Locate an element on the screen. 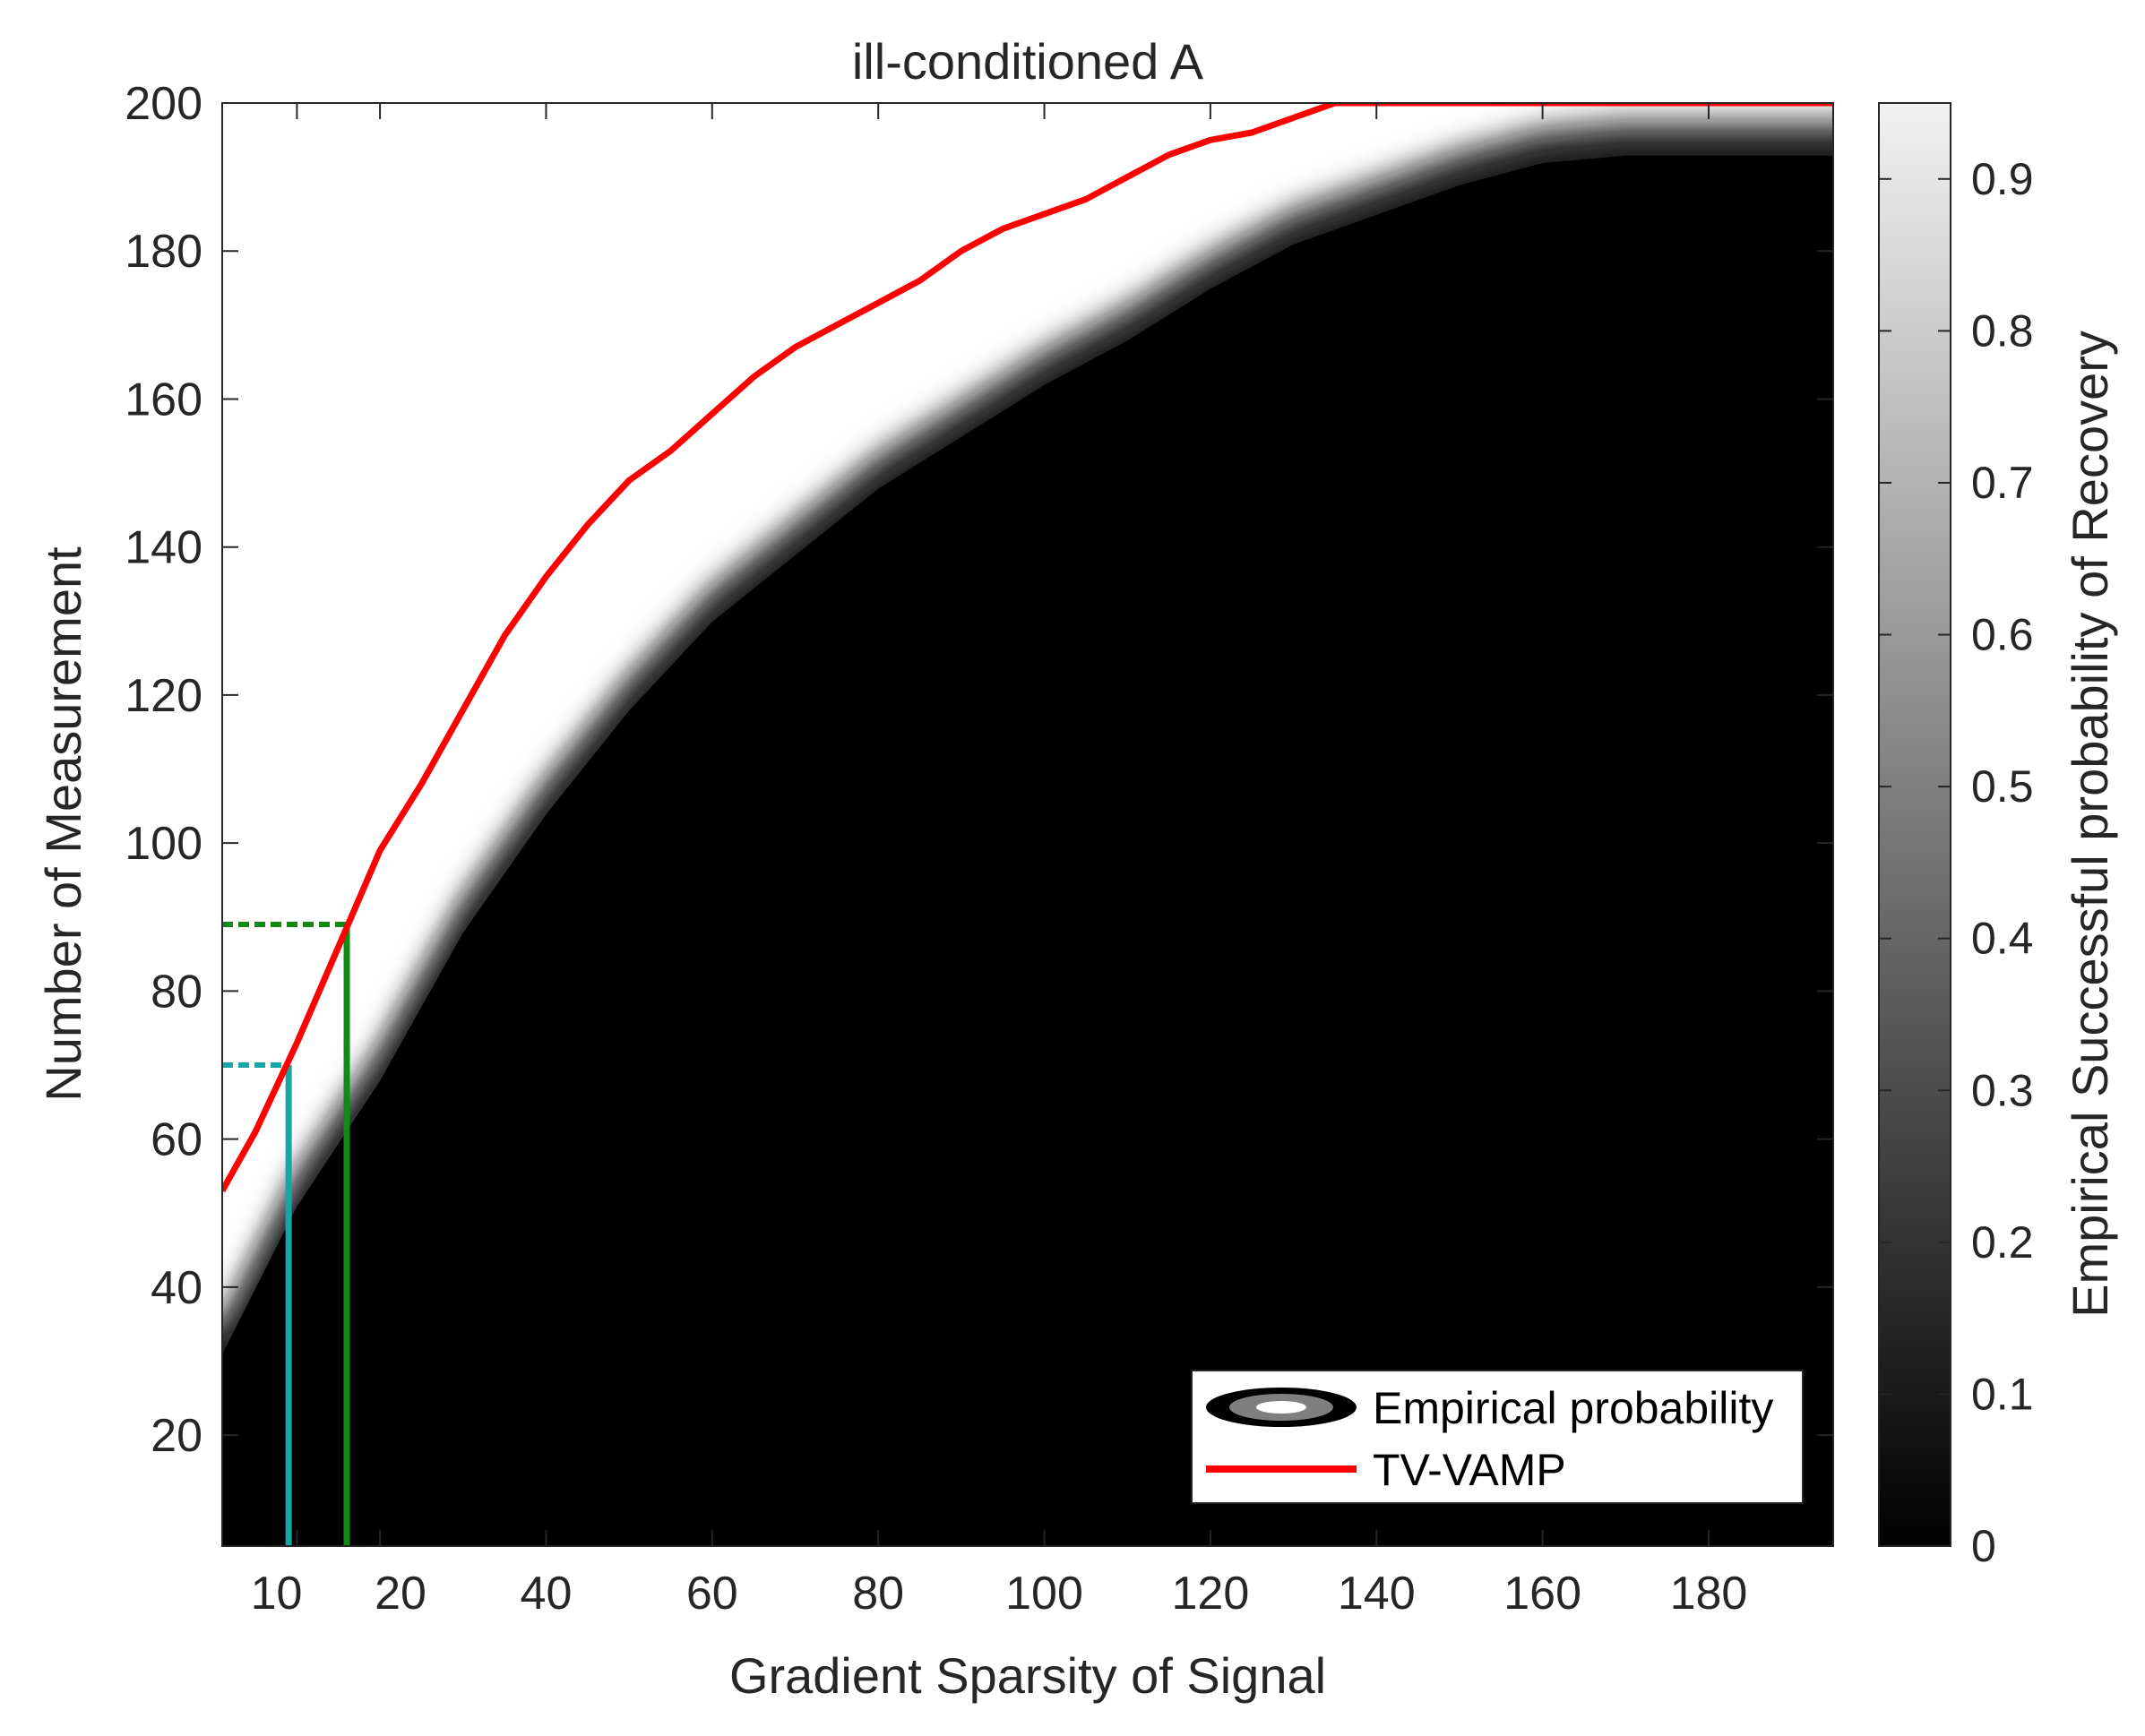 This screenshot has width=2145, height=1736. legend: Empirical probability TV-VAMP is located at coordinates (1497, 1437).